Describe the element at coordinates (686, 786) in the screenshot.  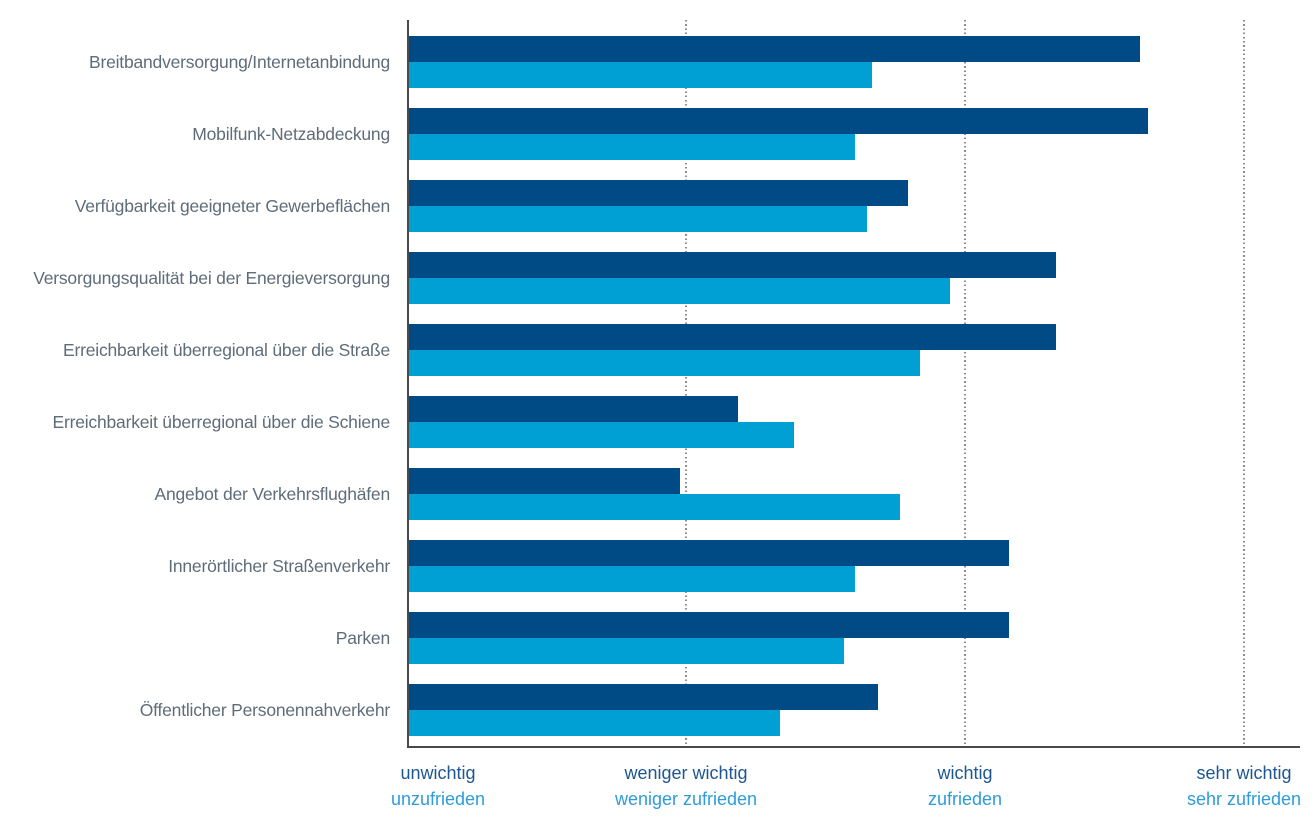
I see `x-tick-label-2: weniger wichtig weniger zufrieden` at that location.